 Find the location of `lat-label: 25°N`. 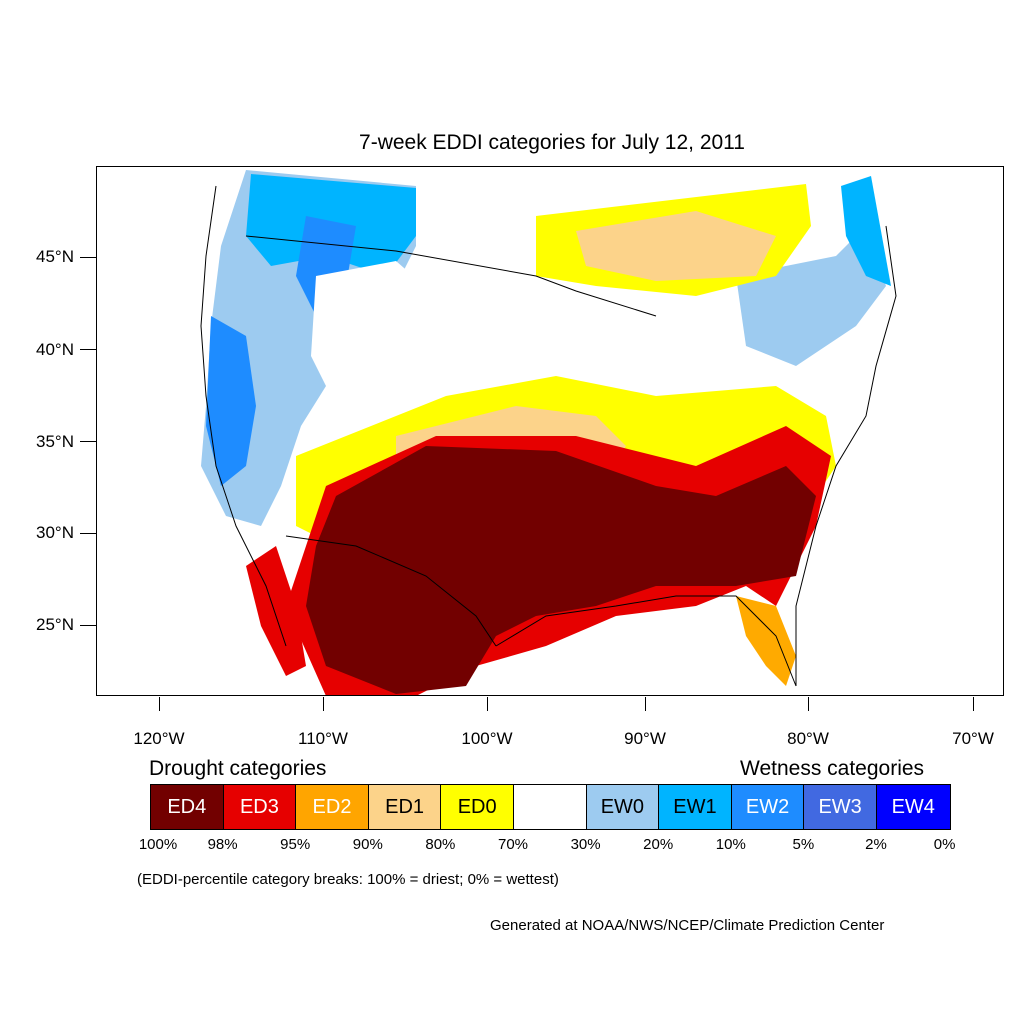

lat-label: 25°N is located at coordinates (55, 624).